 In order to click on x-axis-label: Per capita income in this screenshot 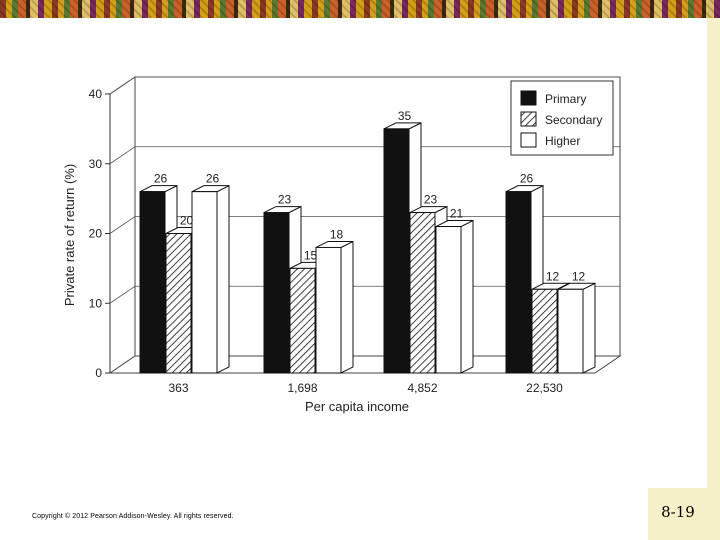, I will do `click(357, 406)`.